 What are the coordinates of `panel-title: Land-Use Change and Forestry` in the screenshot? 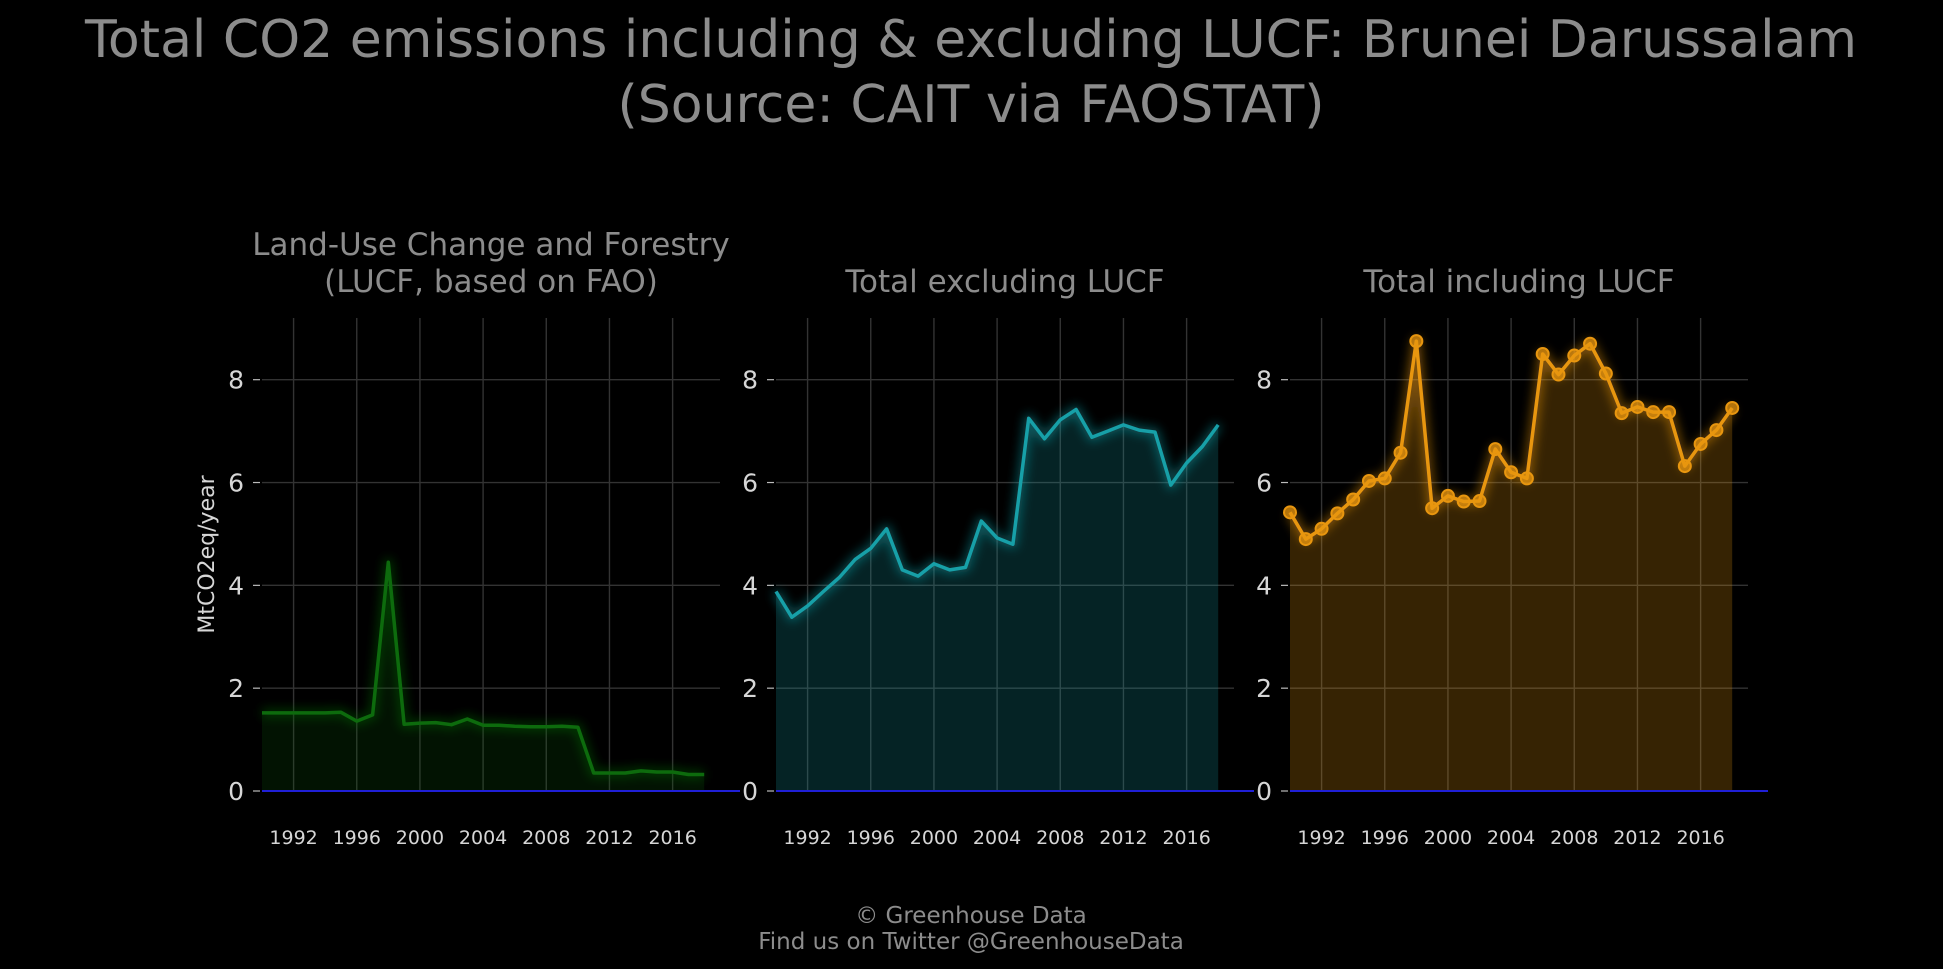 It's located at (491, 245).